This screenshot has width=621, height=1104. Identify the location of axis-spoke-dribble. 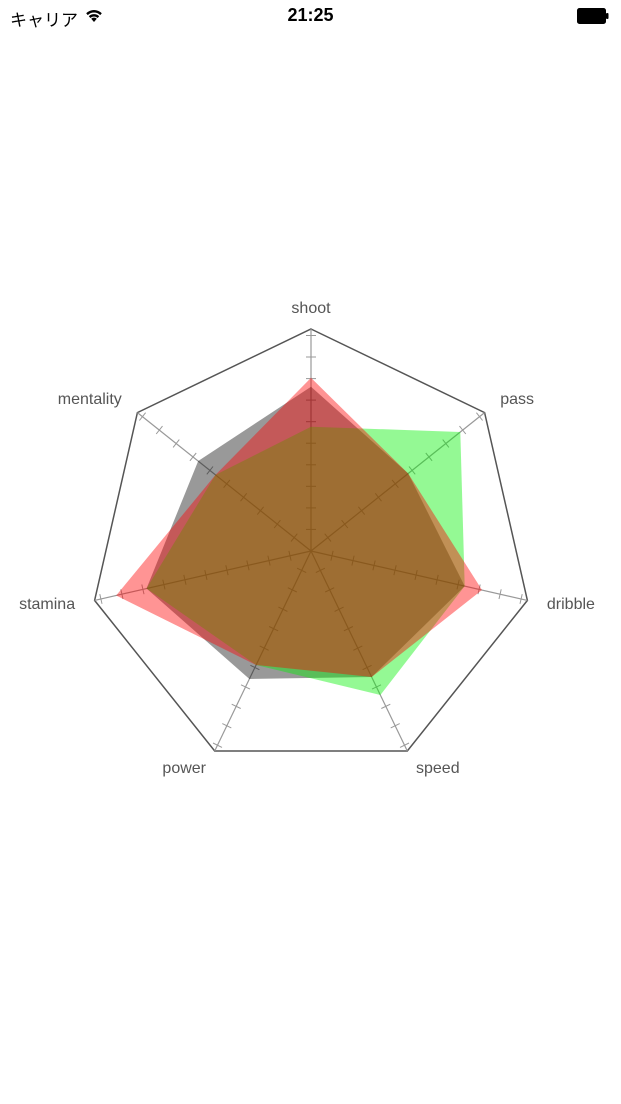
(419, 575).